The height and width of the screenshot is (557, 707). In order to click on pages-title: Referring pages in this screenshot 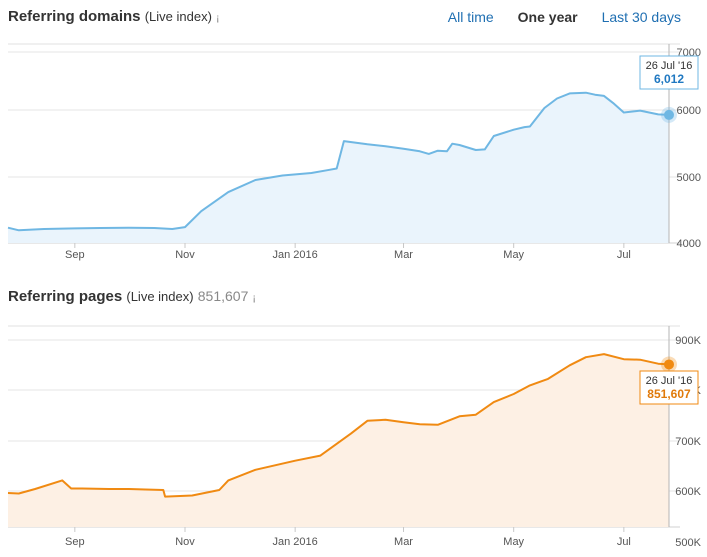, I will do `click(65, 296)`.